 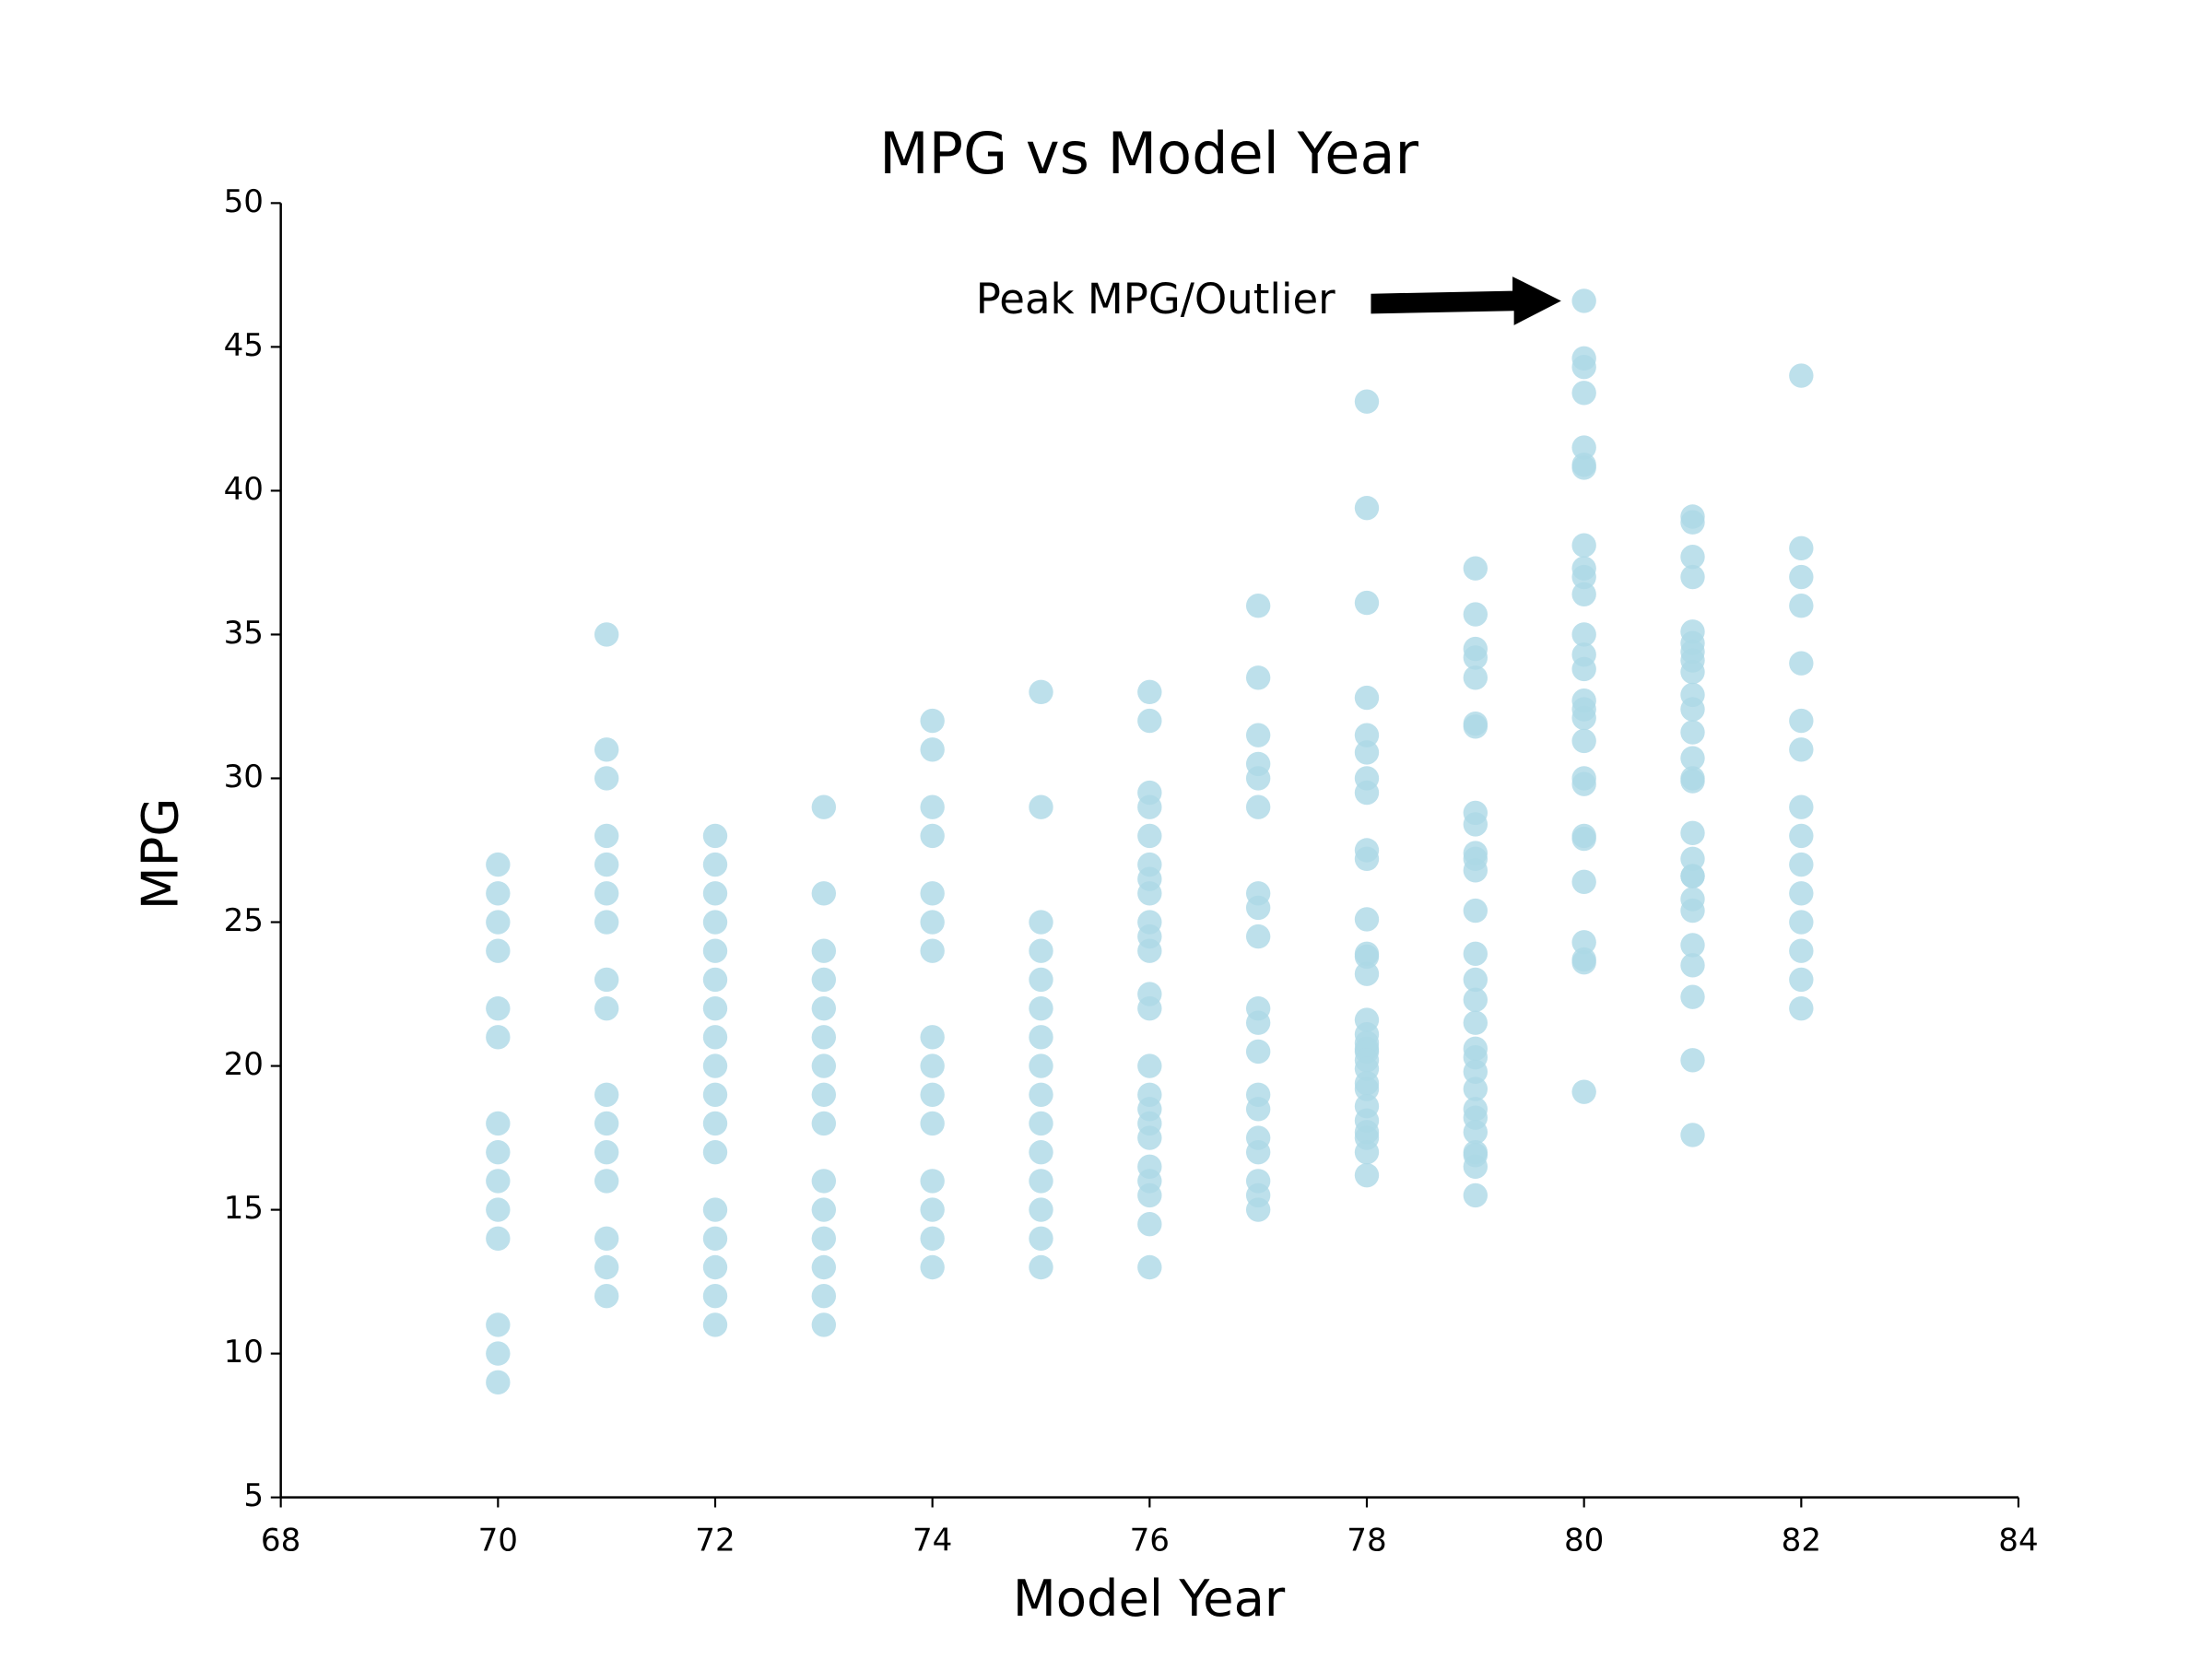 I want to click on x-axis-label: Model Year, so click(x=1149, y=1599).